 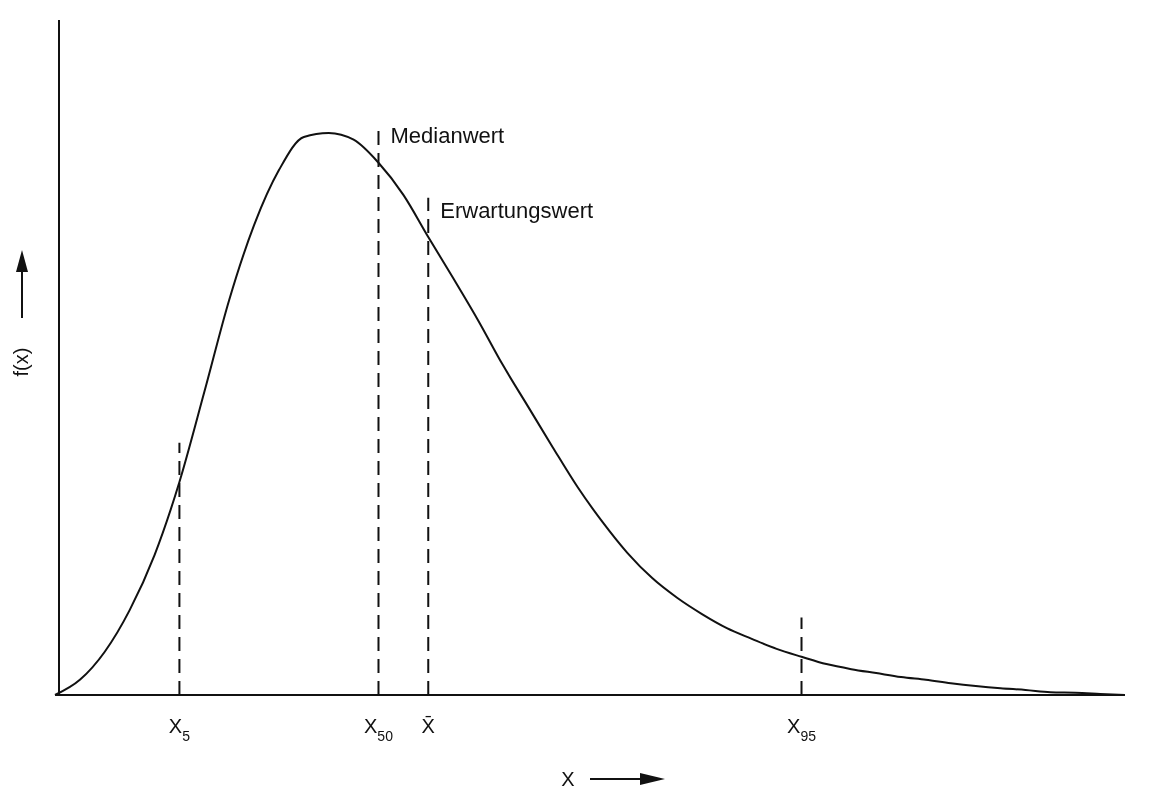 I want to click on ref-line-label: Erwartungswert, so click(x=517, y=210).